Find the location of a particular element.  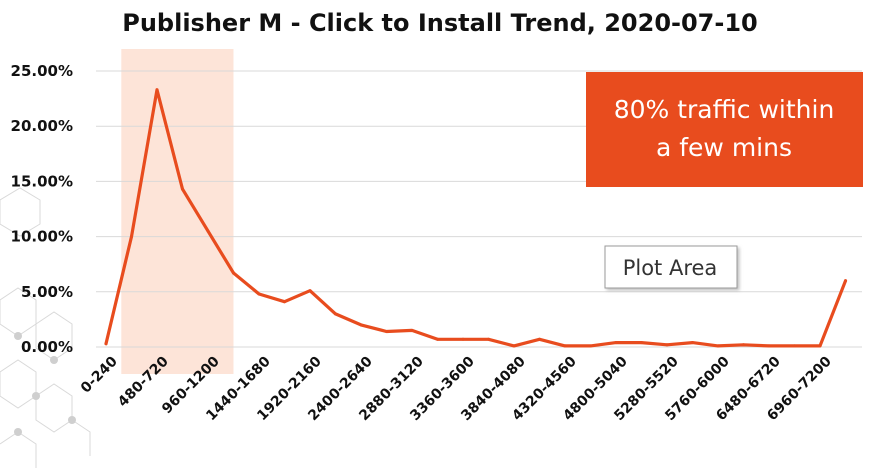

annotation-background is located at coordinates (724, 129).